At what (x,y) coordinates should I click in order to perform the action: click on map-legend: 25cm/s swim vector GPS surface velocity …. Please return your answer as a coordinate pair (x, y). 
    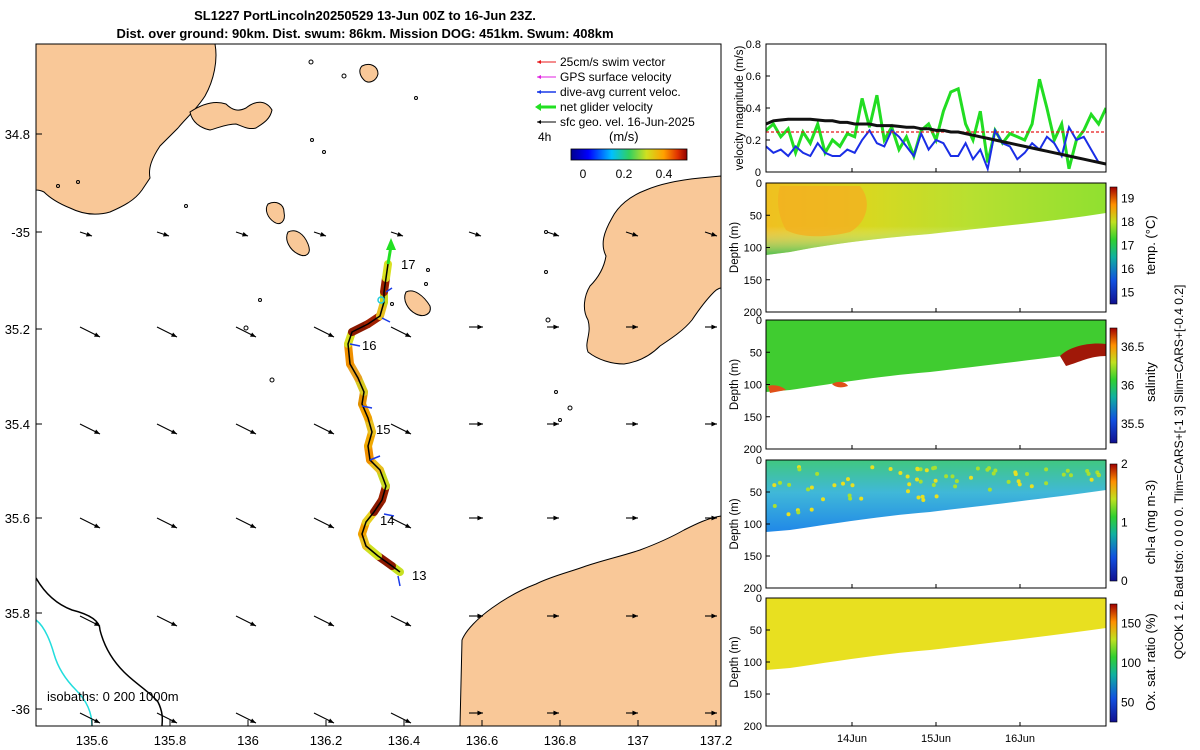
    Looking at the image, I should click on (615, 118).